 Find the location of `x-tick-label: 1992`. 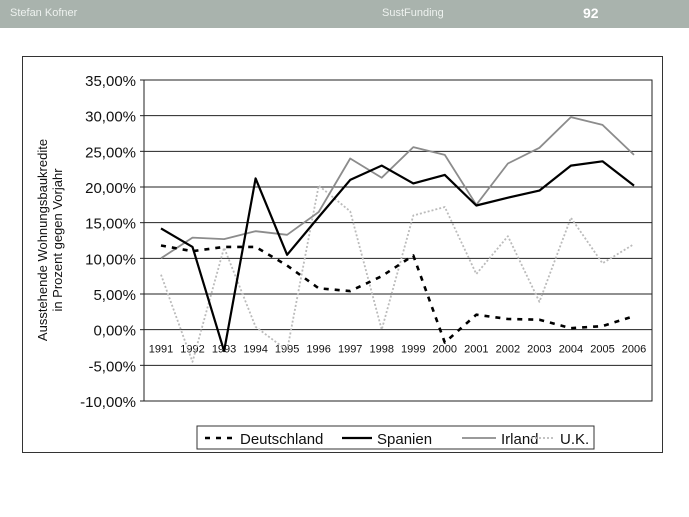

x-tick-label: 1992 is located at coordinates (192, 350).